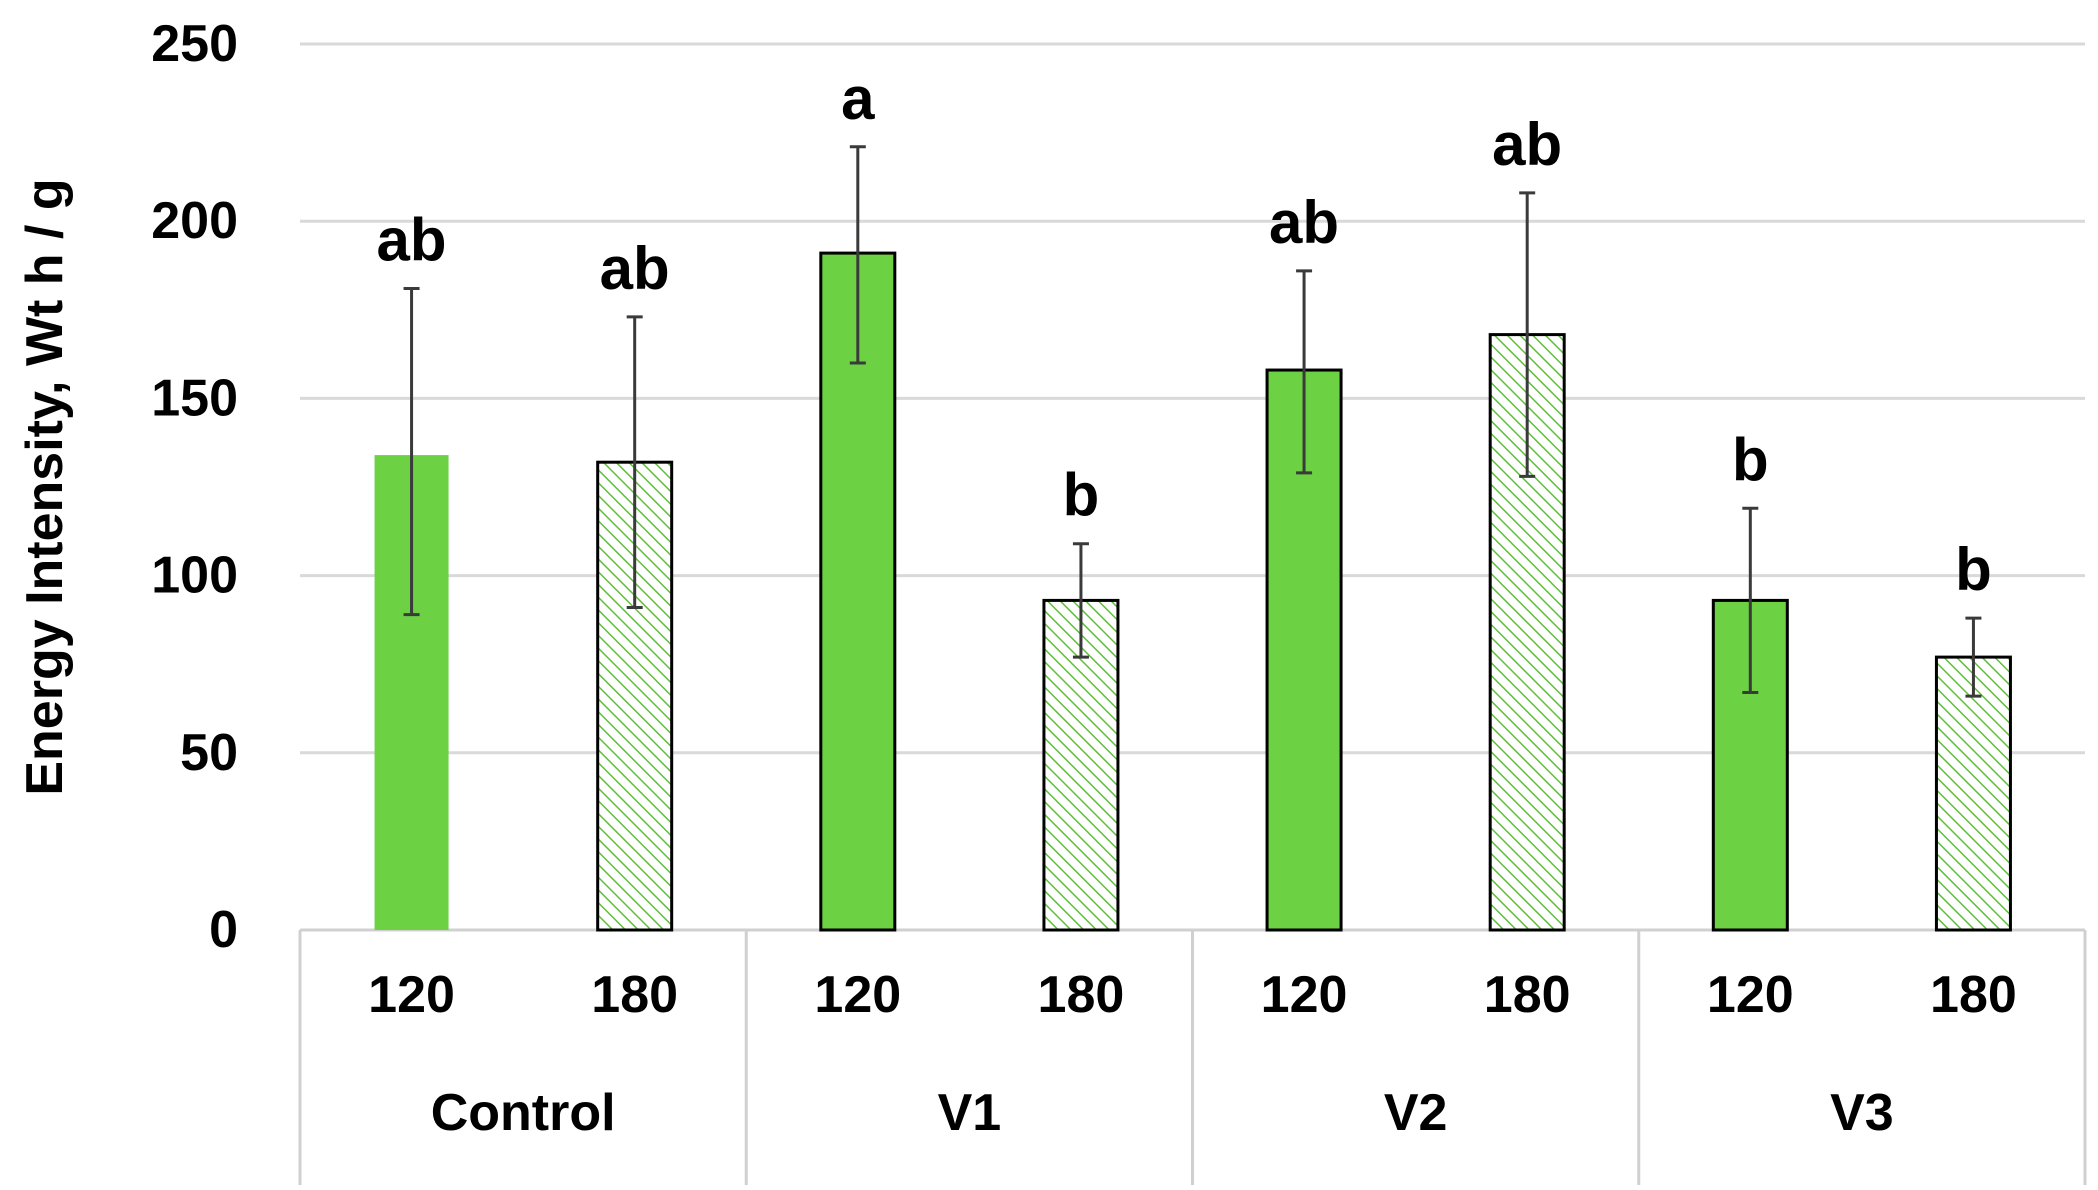  I want to click on y-tick-label: 150, so click(194, 398).